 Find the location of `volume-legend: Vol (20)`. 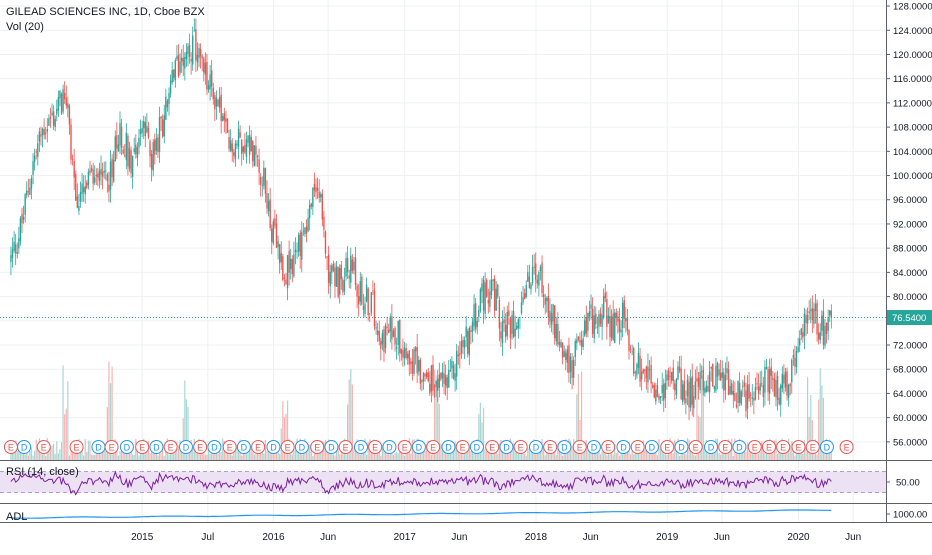

volume-legend: Vol (20) is located at coordinates (25, 27).